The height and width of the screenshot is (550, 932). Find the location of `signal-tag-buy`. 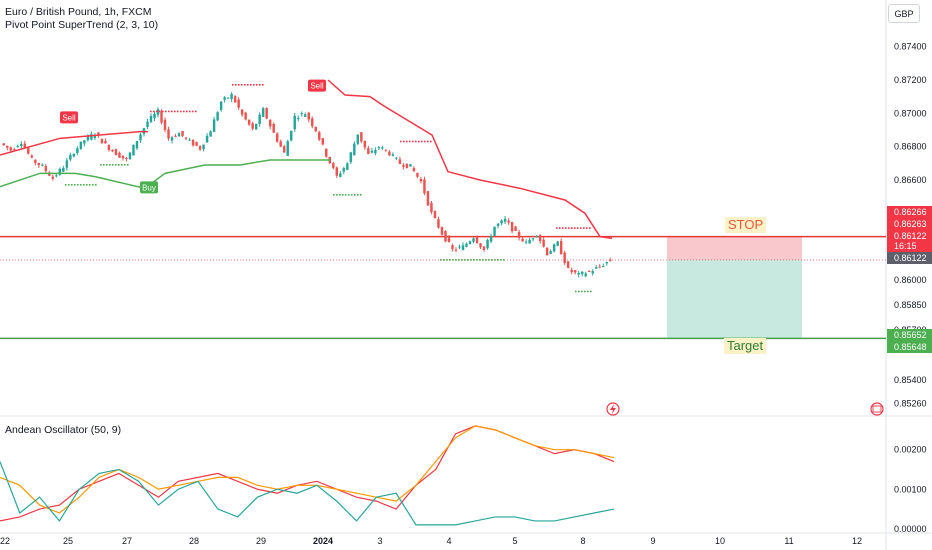

signal-tag-buy is located at coordinates (149, 187).